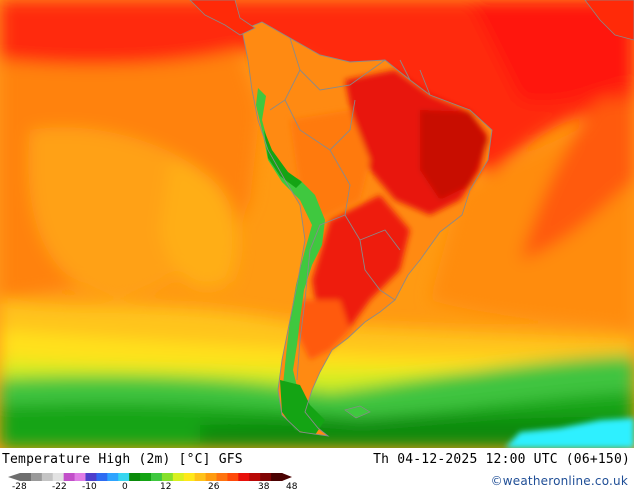  I want to click on valid-time: Th 04-12-2025 12:00 UTC (06+150), so click(501, 459).